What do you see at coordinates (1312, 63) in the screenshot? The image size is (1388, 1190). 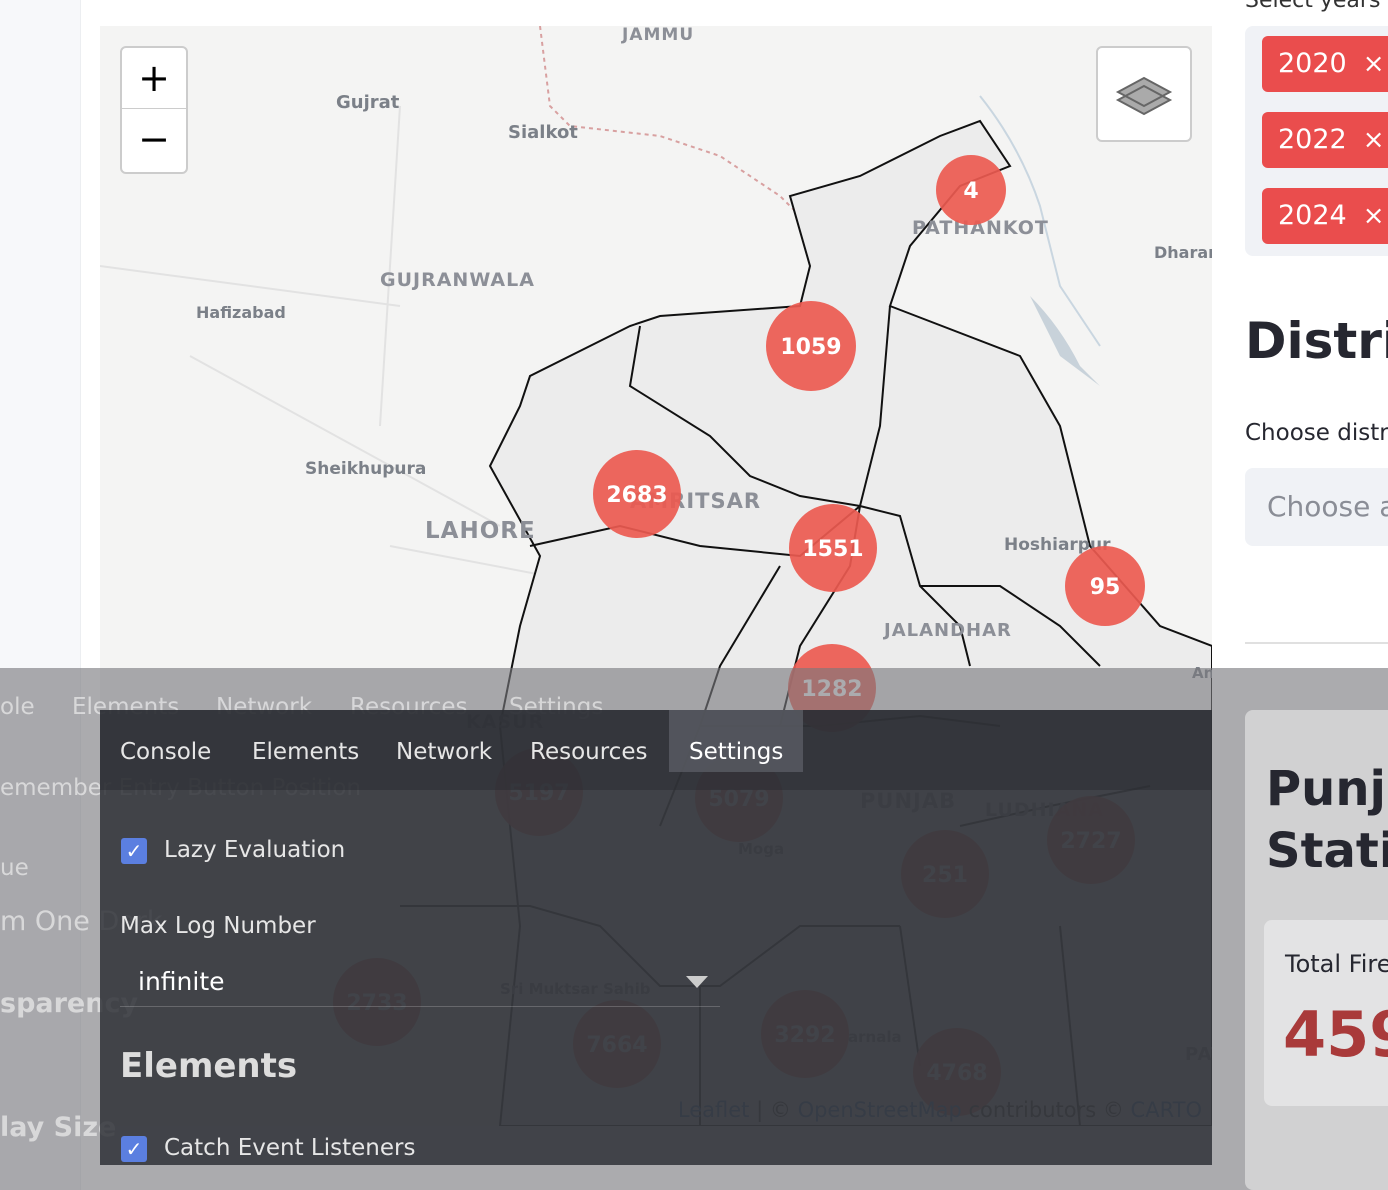 I see `year-text: 2020` at bounding box center [1312, 63].